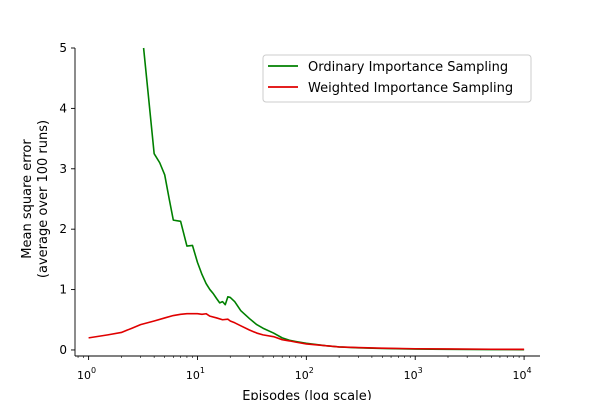 The width and height of the screenshot is (600, 404). Describe the element at coordinates (311, 370) in the screenshot. I see `x-tick-exponent: 2` at that location.